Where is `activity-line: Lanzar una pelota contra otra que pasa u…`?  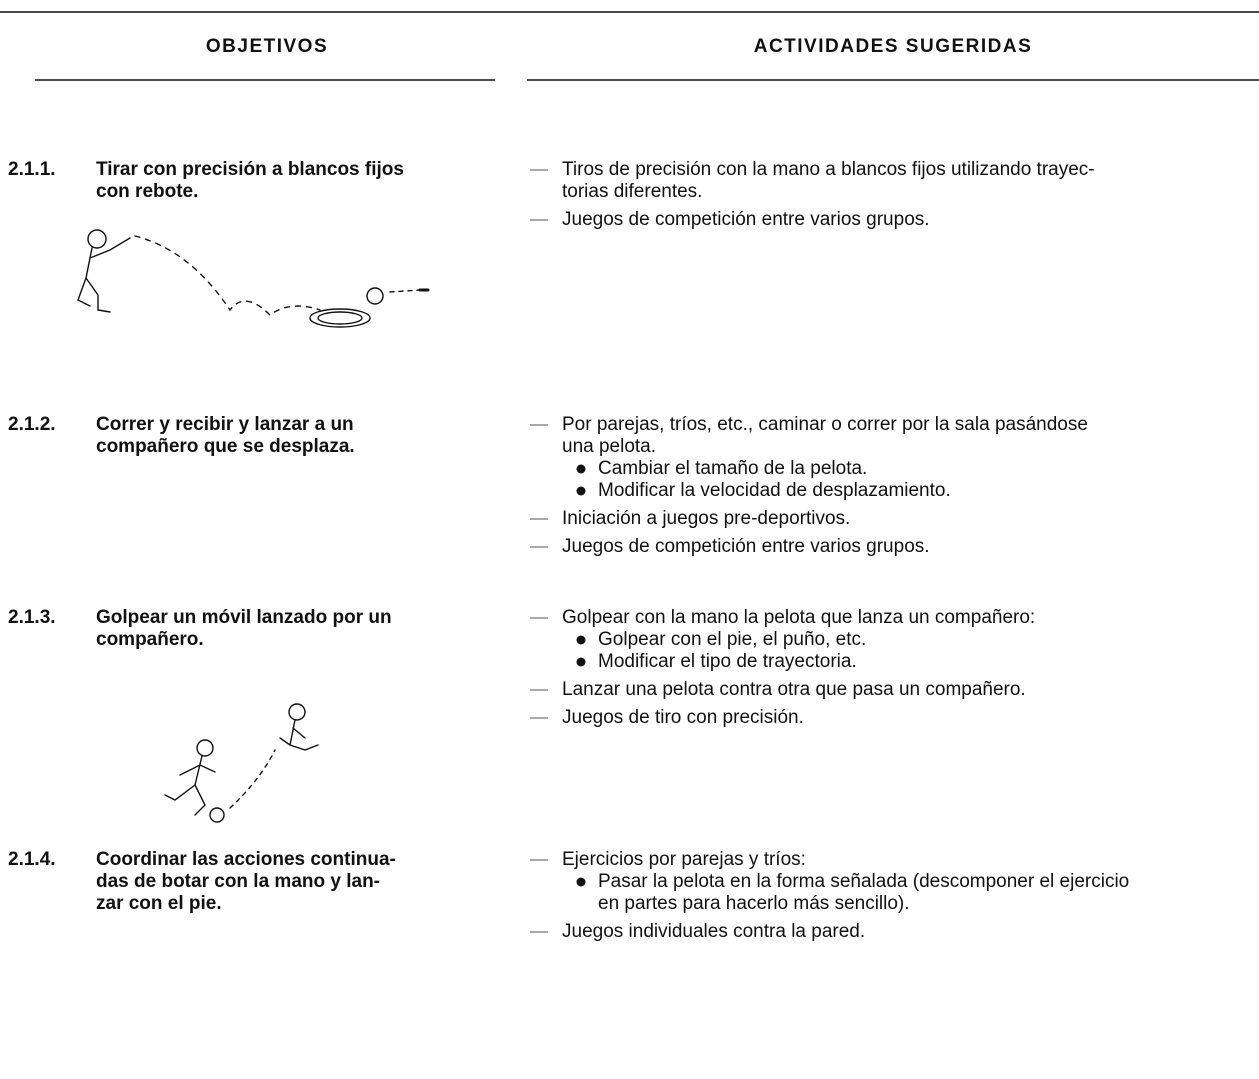 activity-line: Lanzar una pelota contra otra que pasa u… is located at coordinates (794, 689).